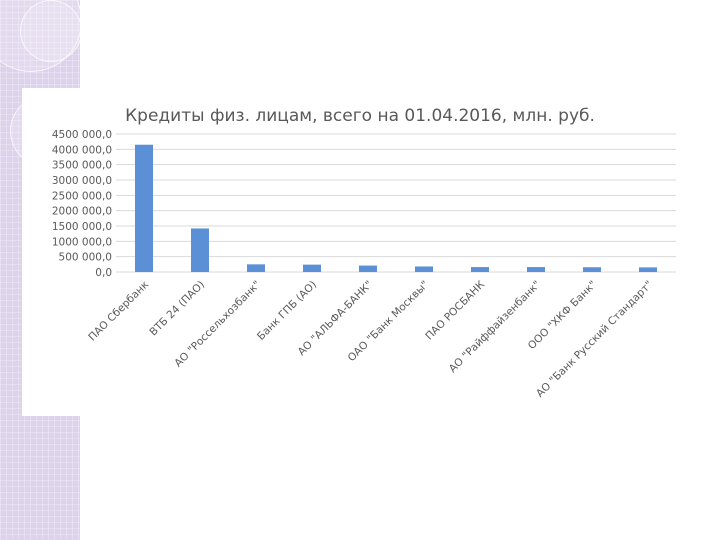 The height and width of the screenshot is (540, 720). What do you see at coordinates (82, 135) in the screenshot?
I see `y-tick-label: 4500 000,0` at bounding box center [82, 135].